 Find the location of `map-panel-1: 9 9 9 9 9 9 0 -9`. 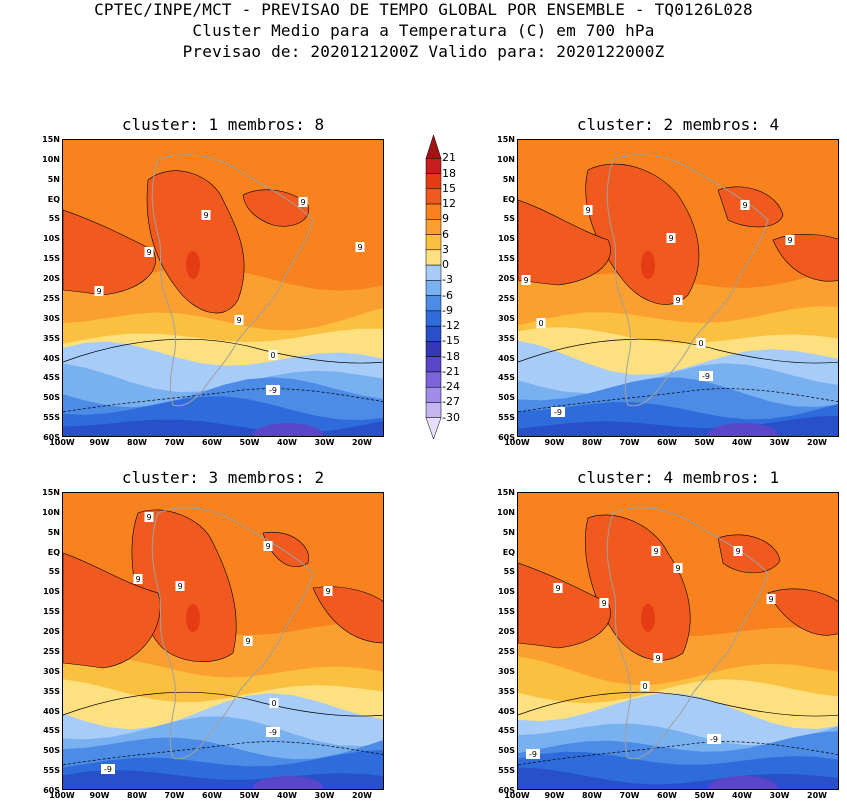

map-panel-1: 9 9 9 9 9 9 0 -9 is located at coordinates (223, 288).